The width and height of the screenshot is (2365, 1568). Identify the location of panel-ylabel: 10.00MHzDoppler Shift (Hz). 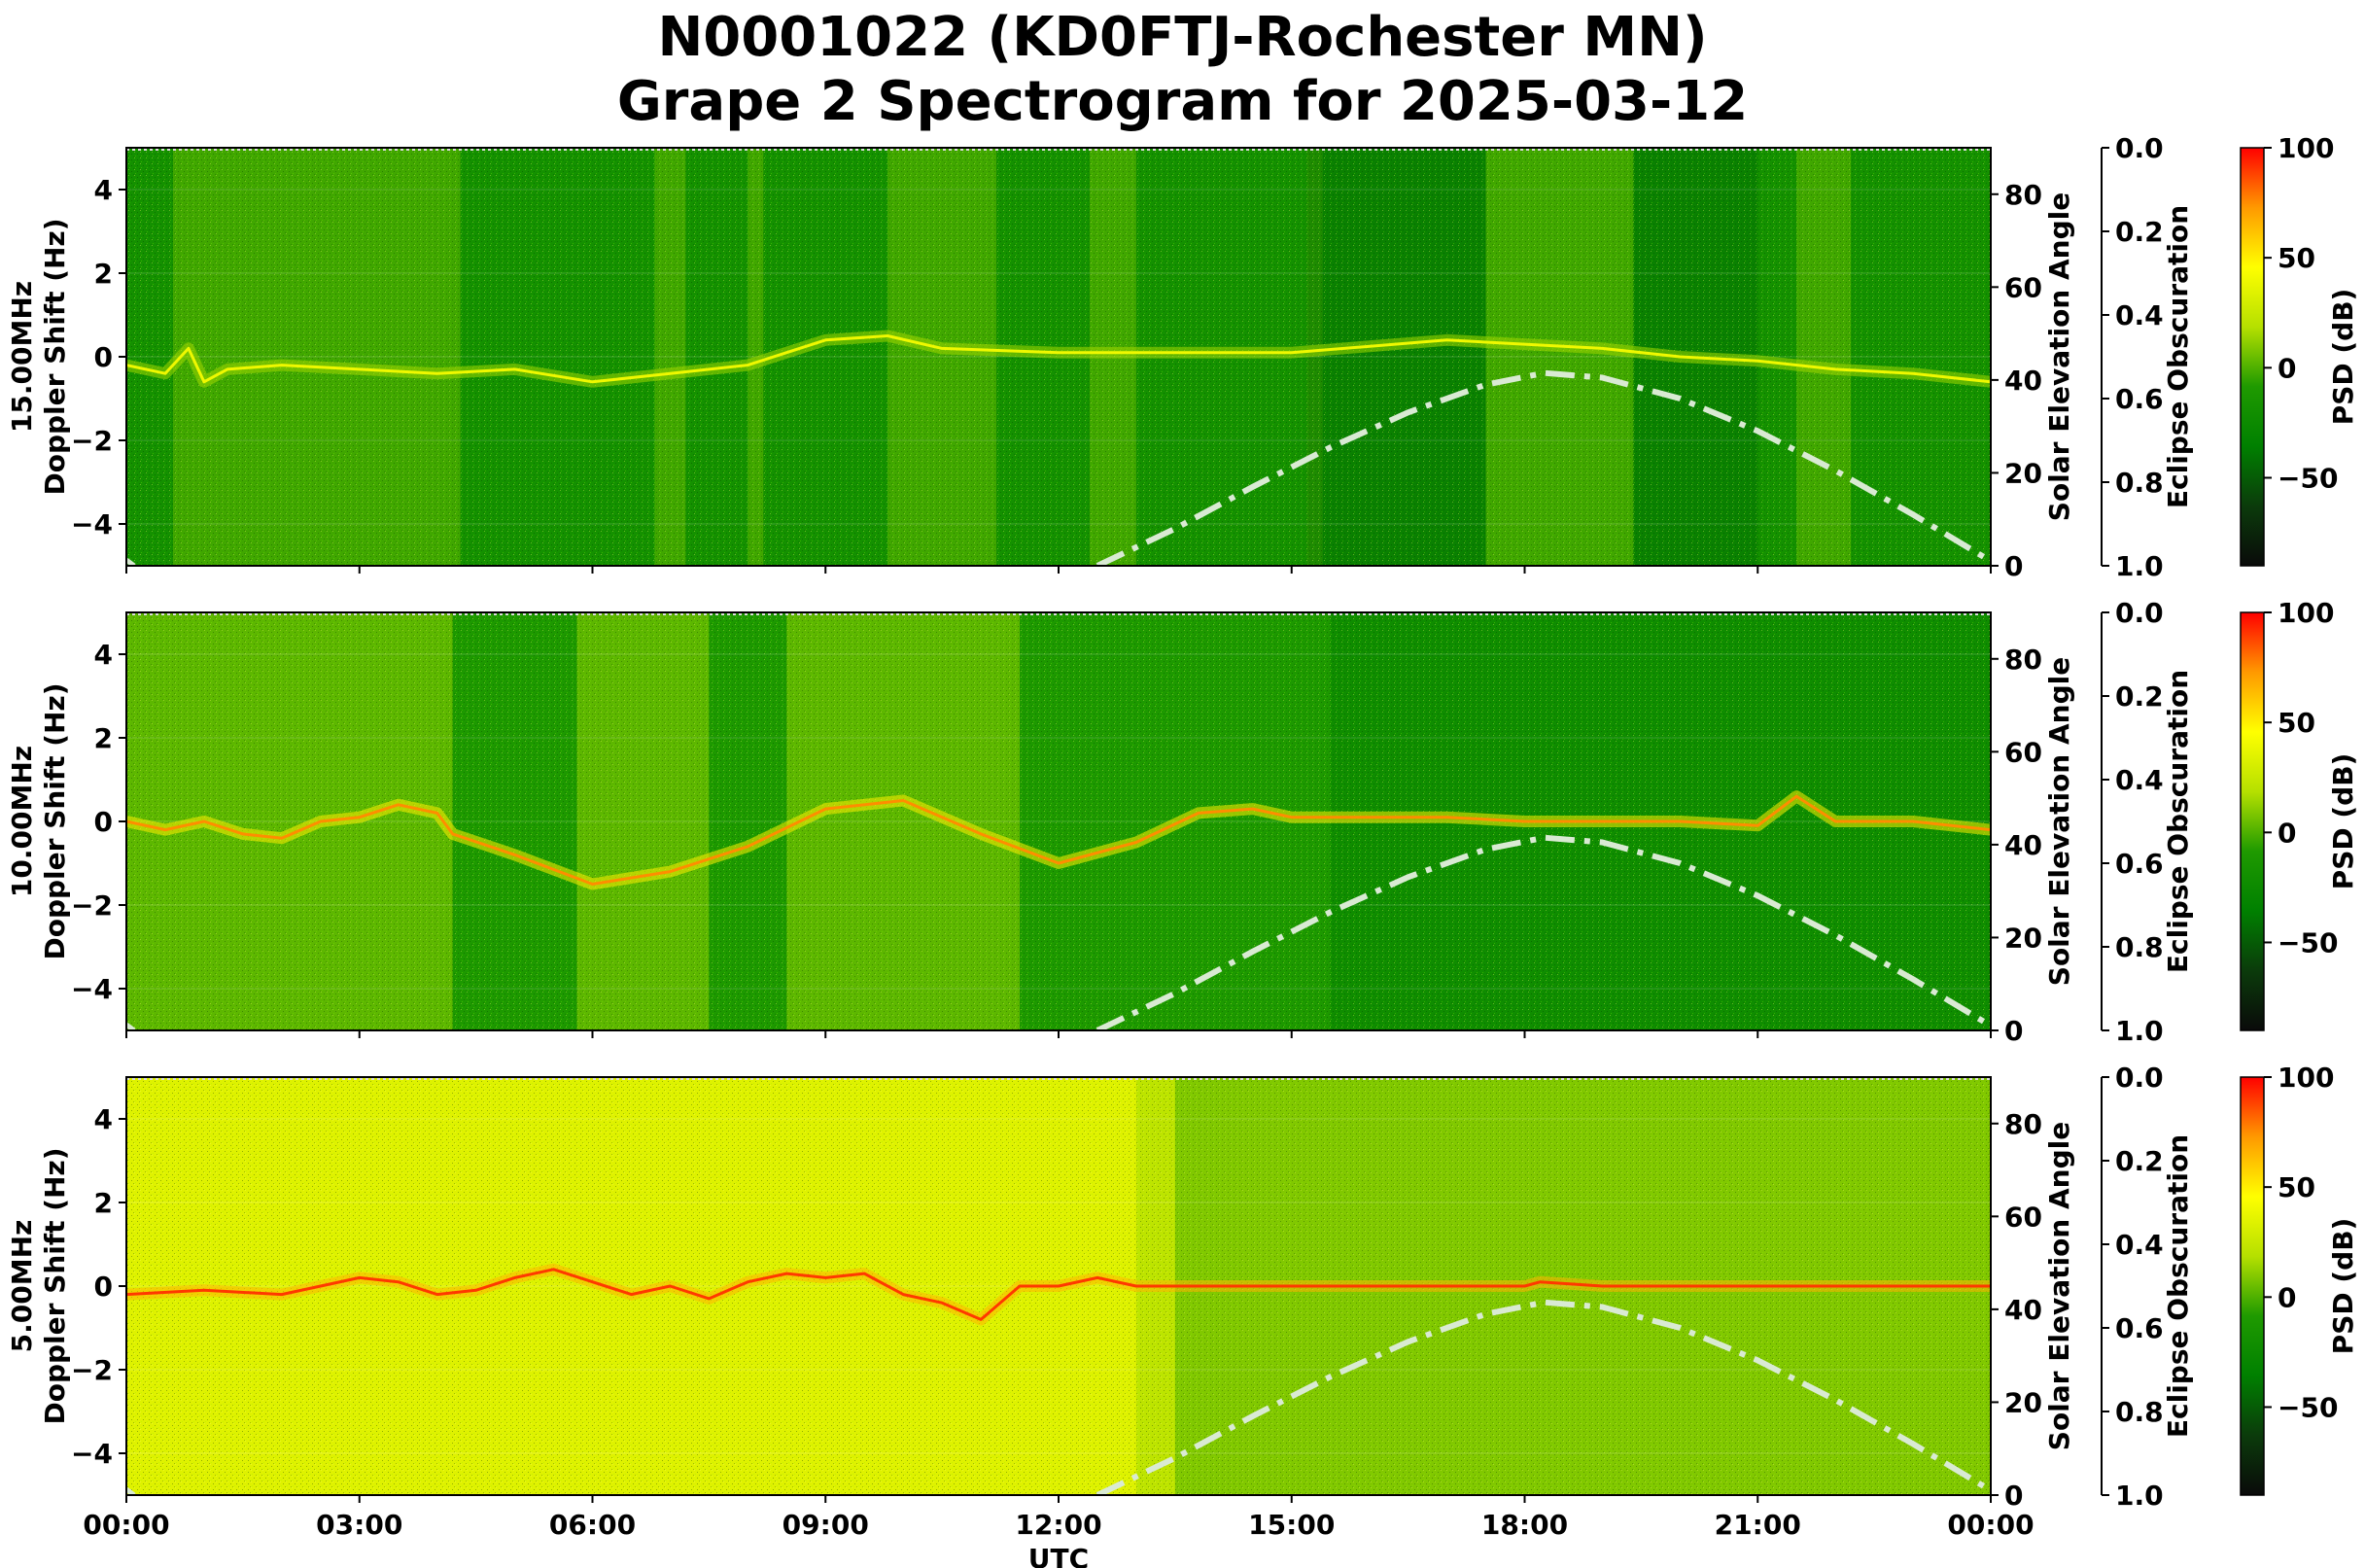
(39, 820).